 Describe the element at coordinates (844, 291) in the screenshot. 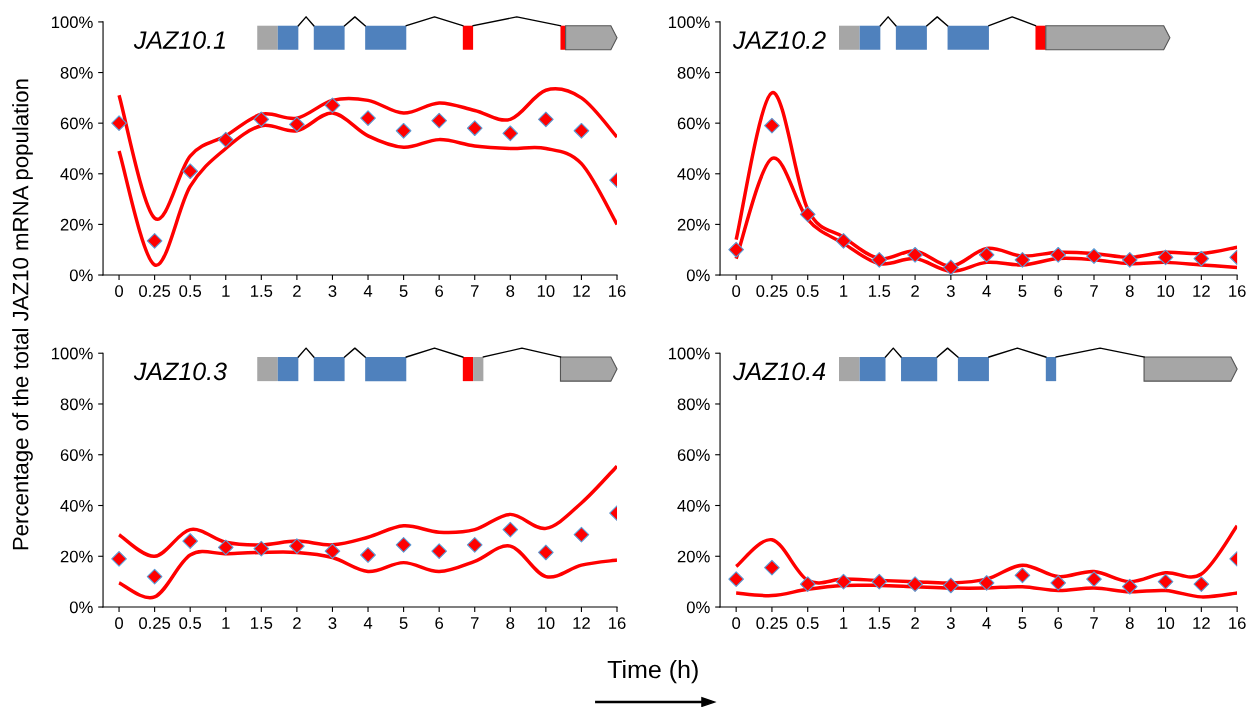

I see `x-tick-label: 1` at that location.